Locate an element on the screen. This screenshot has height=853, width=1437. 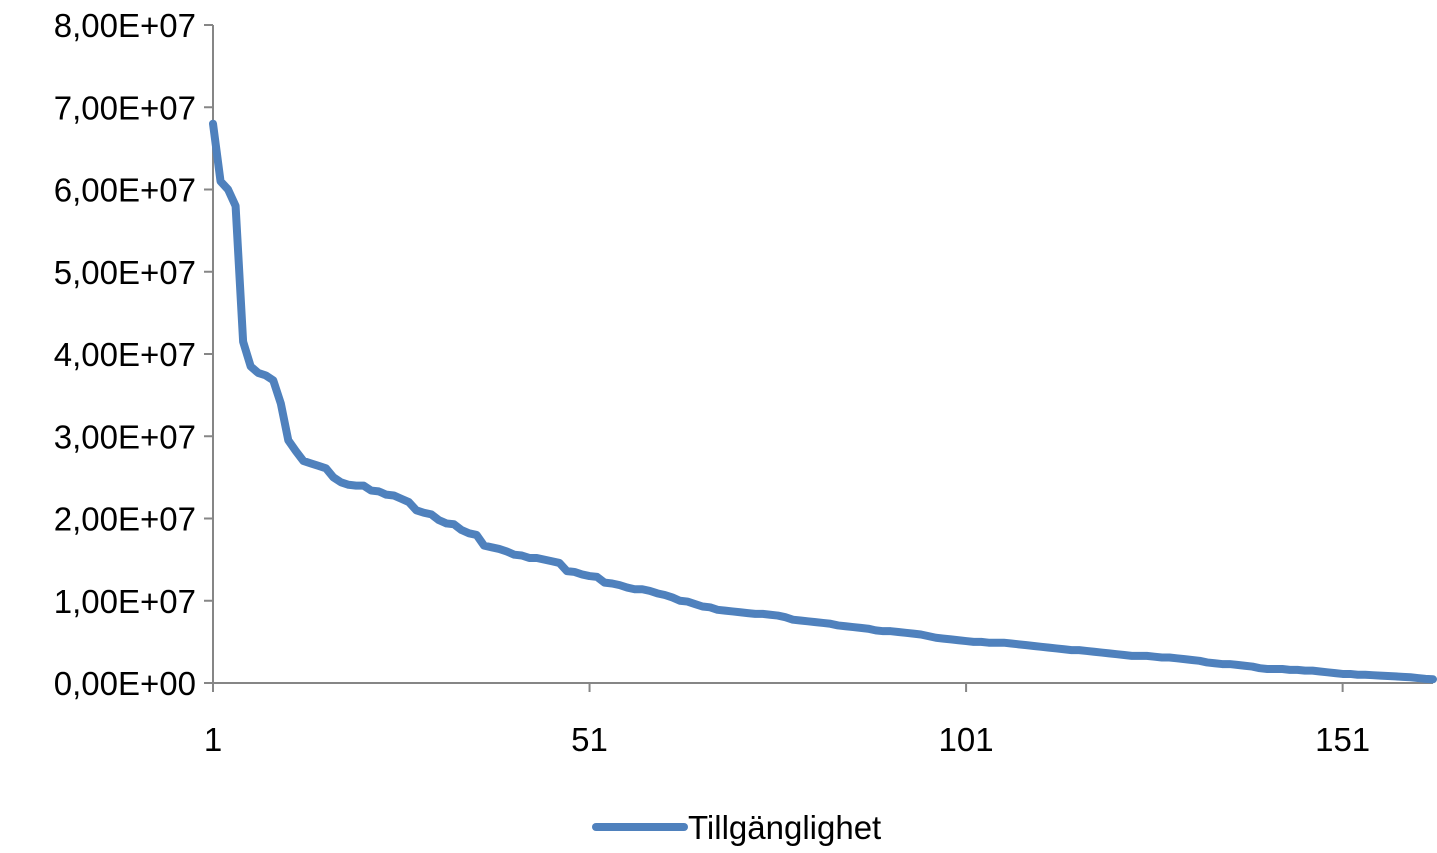
y-tick-label: 2,00E+07 is located at coordinates (125, 519).